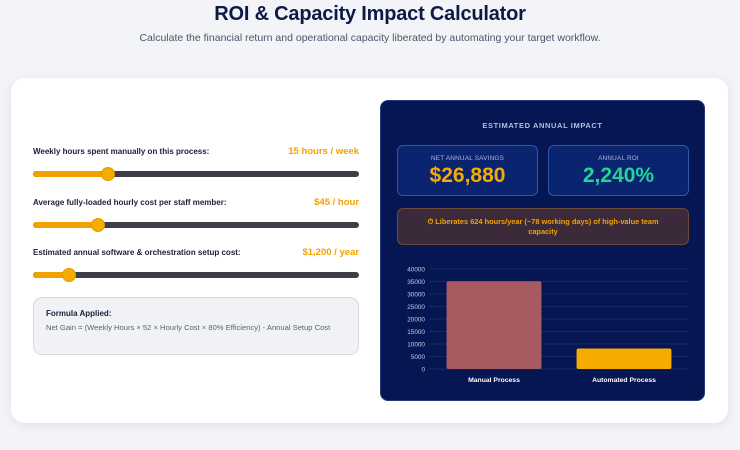  Describe the element at coordinates (416, 282) in the screenshot. I see `chart-ytick-label: 35000` at that location.